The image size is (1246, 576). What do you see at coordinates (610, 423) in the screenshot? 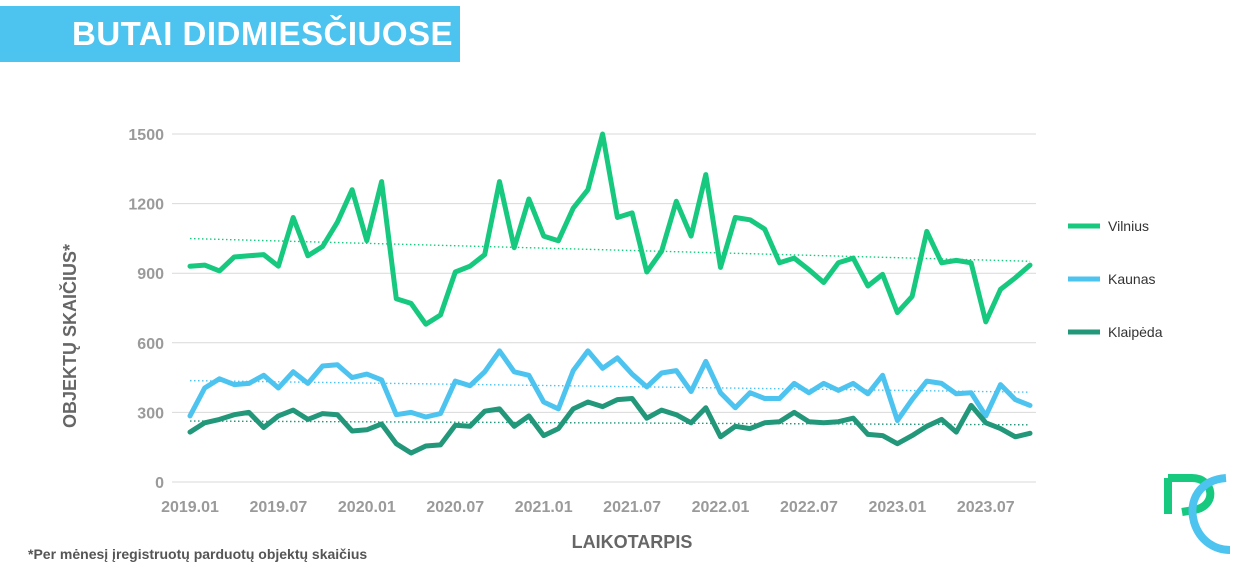
I see `trendline-klaipėda` at bounding box center [610, 423].